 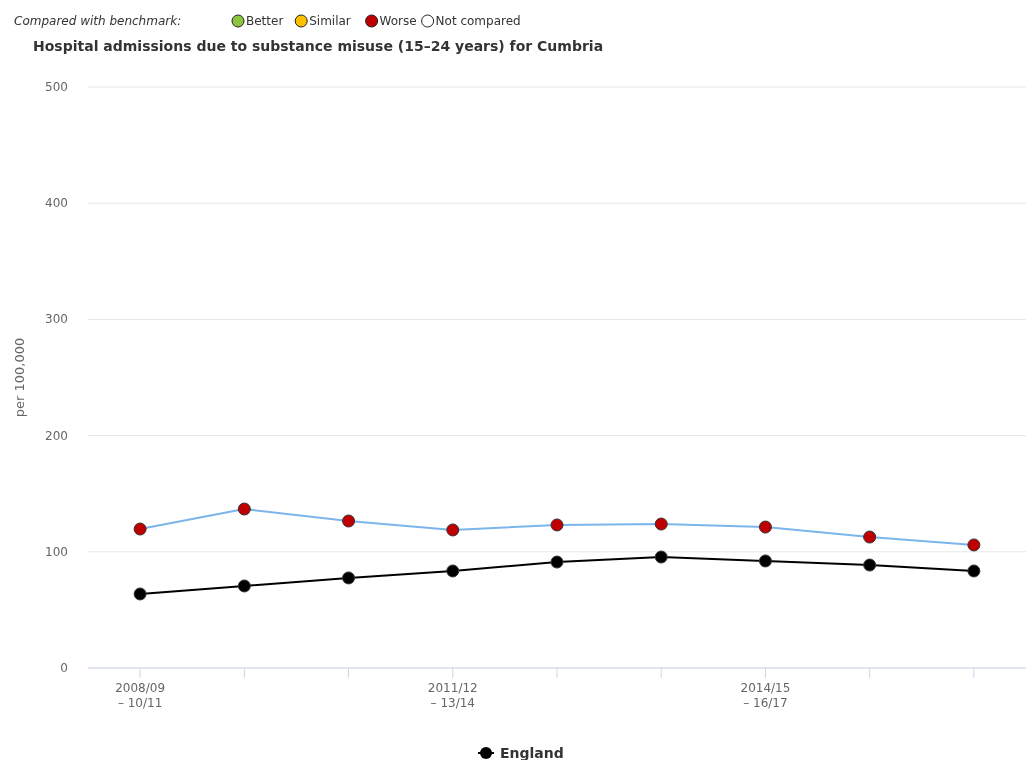 I want to click on text: Similar, so click(x=330, y=21).